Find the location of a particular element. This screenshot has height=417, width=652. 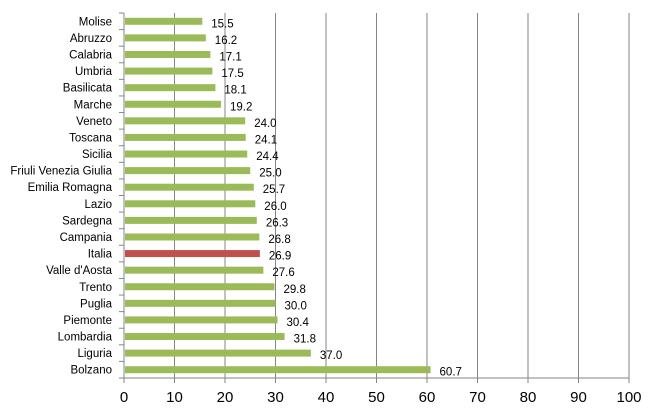

category-label: Toscana is located at coordinates (90, 138).